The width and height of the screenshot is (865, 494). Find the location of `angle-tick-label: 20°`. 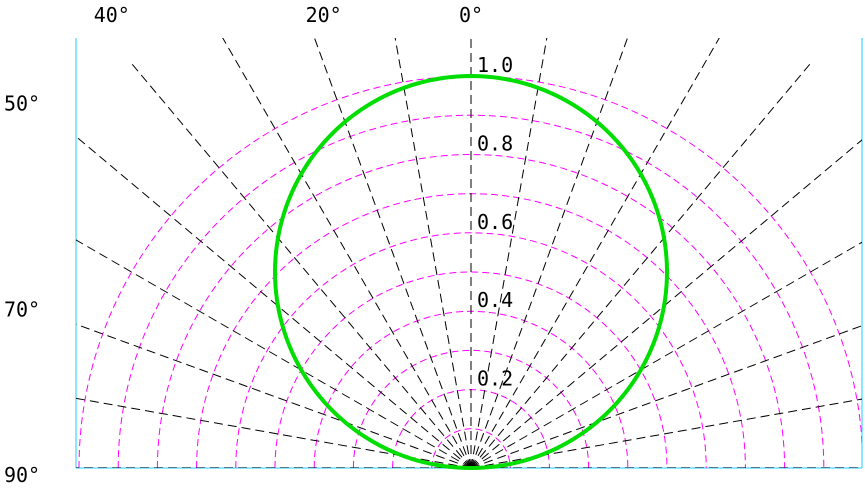

angle-tick-label: 20° is located at coordinates (324, 15).